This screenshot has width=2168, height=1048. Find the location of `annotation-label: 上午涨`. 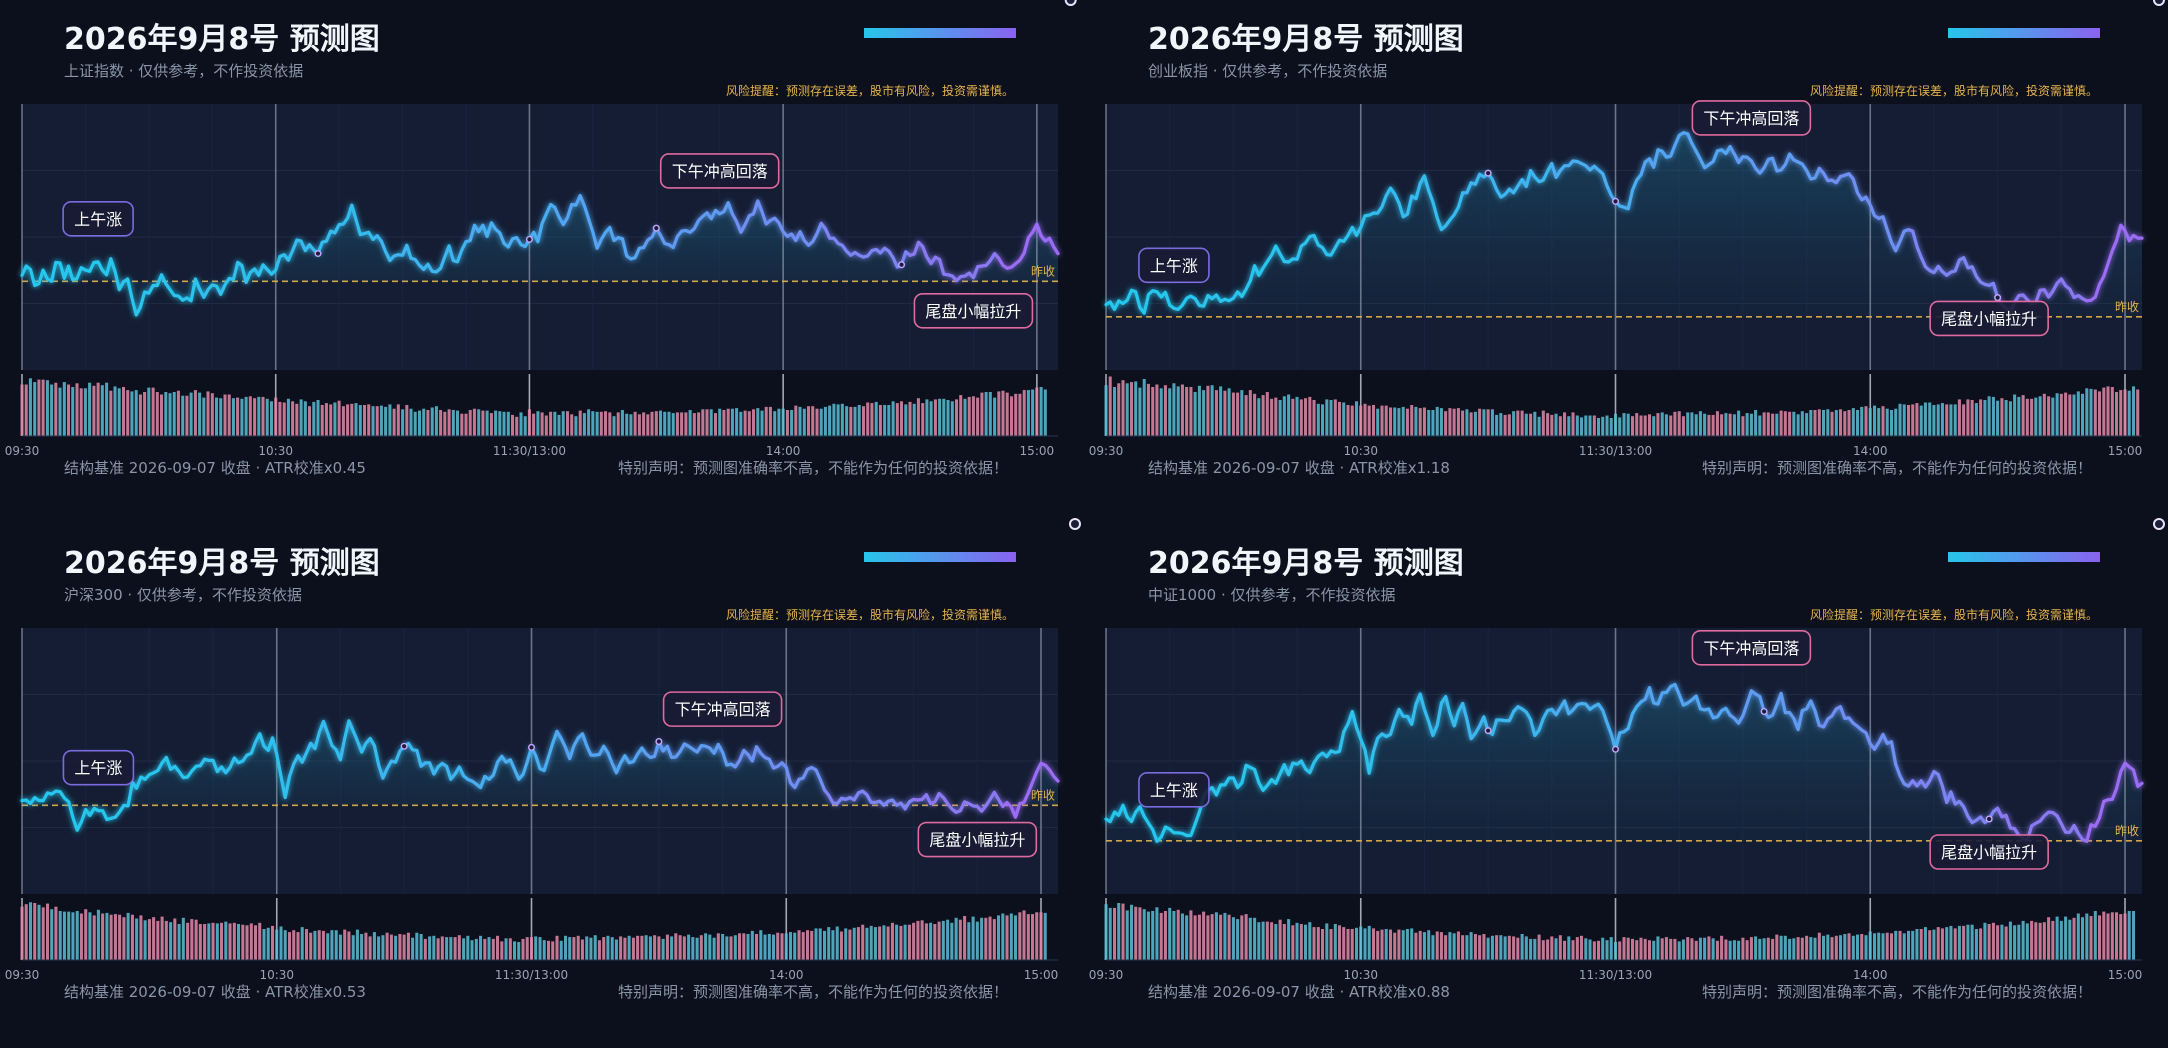

annotation-label: 上午涨 is located at coordinates (98, 768).